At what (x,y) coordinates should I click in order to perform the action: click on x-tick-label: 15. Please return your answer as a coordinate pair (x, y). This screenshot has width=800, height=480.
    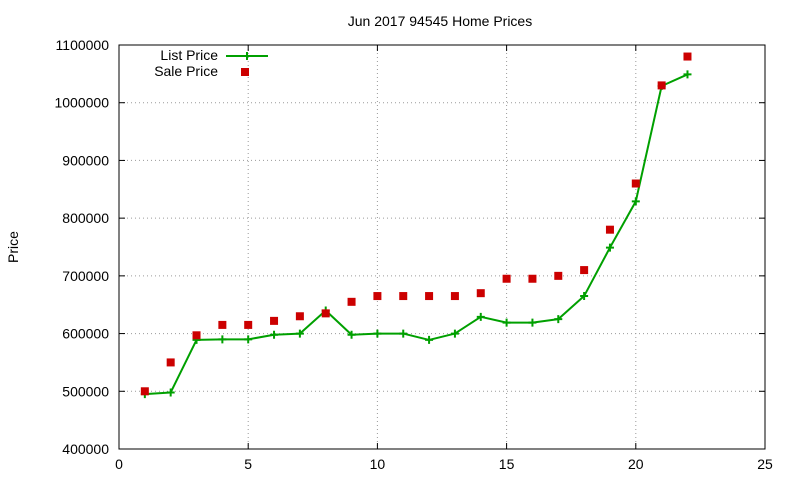
    Looking at the image, I should click on (507, 464).